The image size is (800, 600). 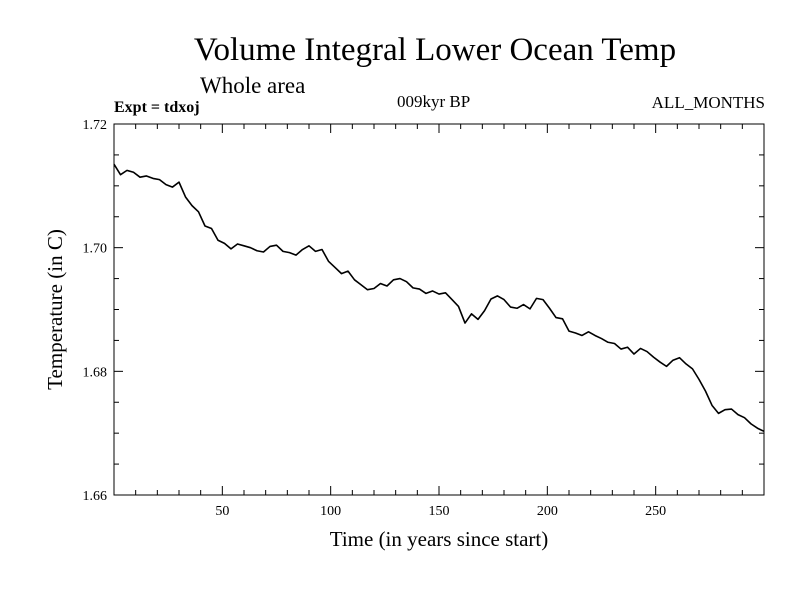 I want to click on x-tick-label: 150, so click(x=439, y=511).